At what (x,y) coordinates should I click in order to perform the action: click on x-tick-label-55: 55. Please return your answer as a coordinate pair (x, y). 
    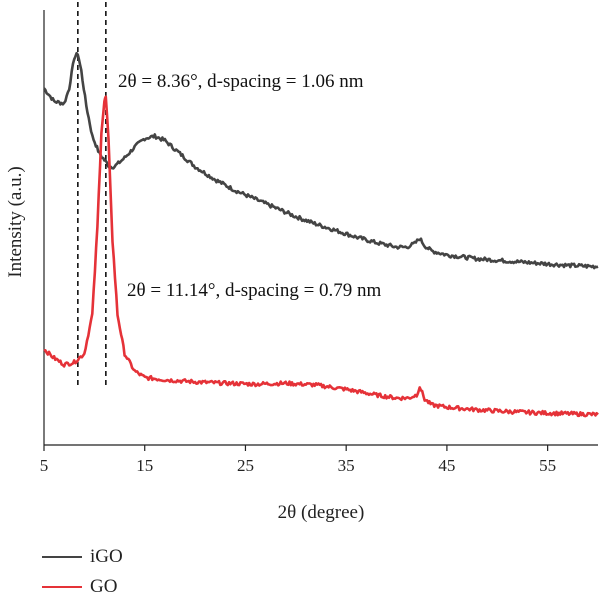
    Looking at the image, I should click on (547, 465).